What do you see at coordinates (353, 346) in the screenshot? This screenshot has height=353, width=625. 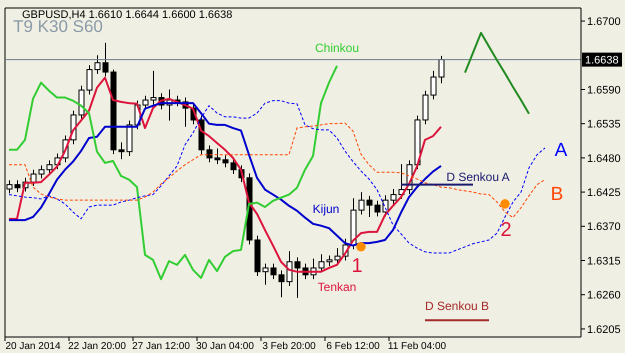 I see `x-tick-label: 6 Feb 12:00` at bounding box center [353, 346].